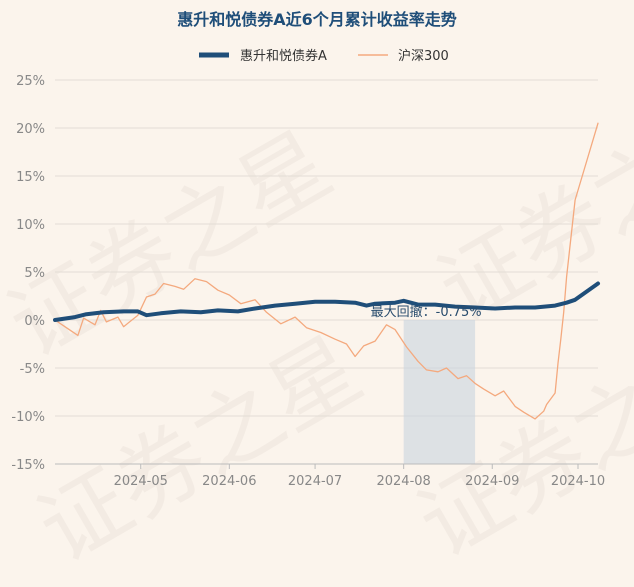 The image size is (634, 587). What do you see at coordinates (283, 56) in the screenshot?
I see `legend-label-fund: 惠升和悦债券A` at bounding box center [283, 56].